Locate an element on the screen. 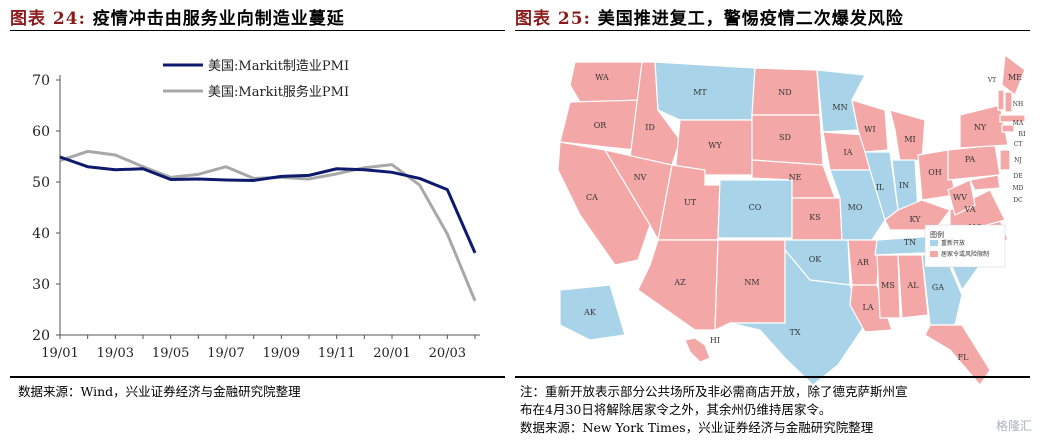 Image resolution: width=1040 pixels, height=446 pixels. state-label-nd: ND is located at coordinates (784, 92).